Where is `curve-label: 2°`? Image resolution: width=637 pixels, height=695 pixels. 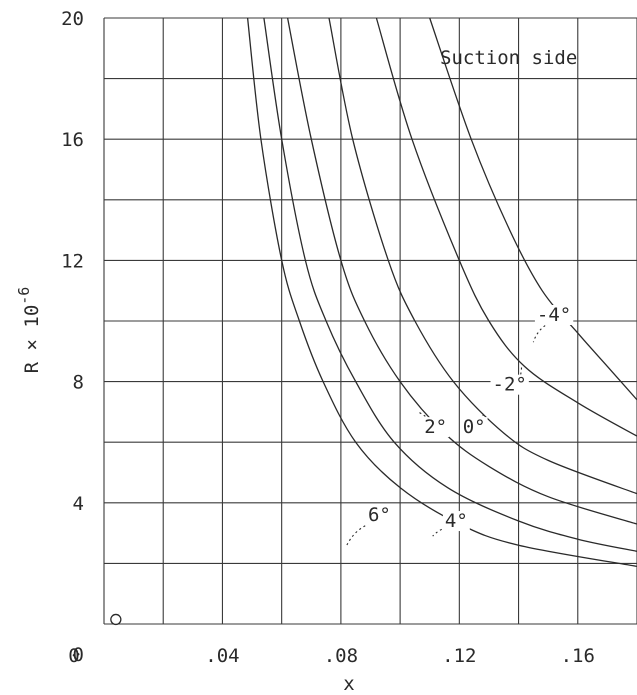
curve-label: 2° is located at coordinates (435, 427).